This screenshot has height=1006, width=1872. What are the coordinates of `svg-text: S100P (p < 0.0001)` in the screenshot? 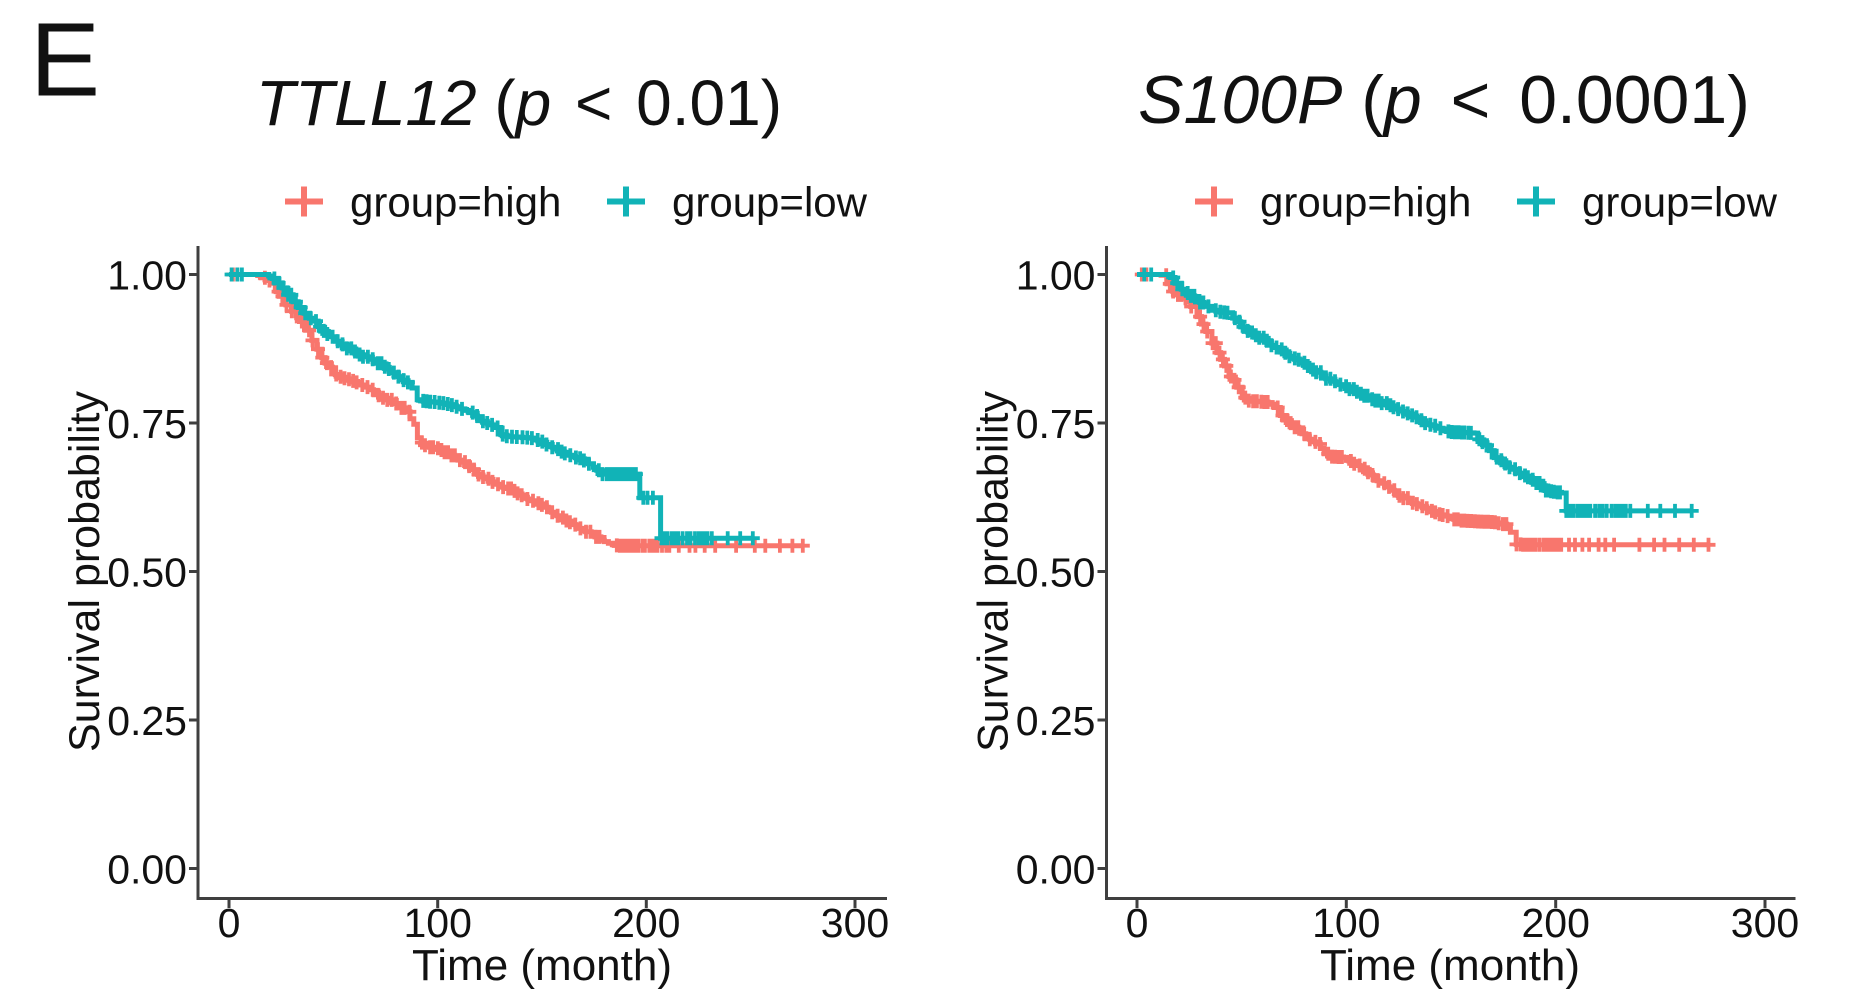 It's located at (1444, 100).